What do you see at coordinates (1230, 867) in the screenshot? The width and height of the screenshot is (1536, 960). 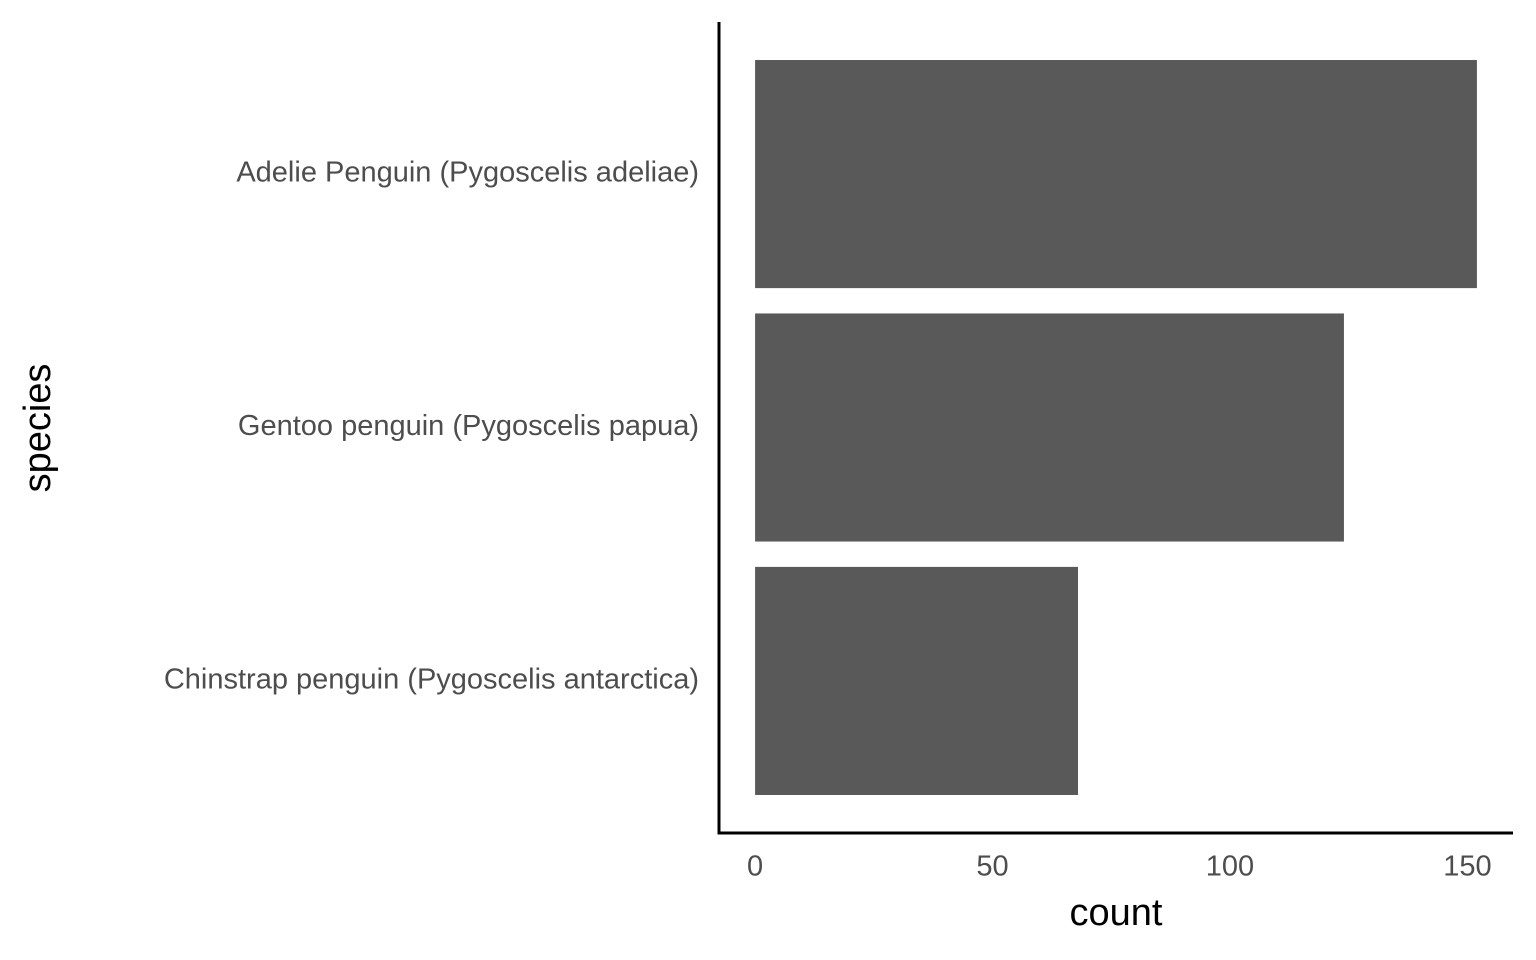 I see `x-tick-label: 100` at bounding box center [1230, 867].